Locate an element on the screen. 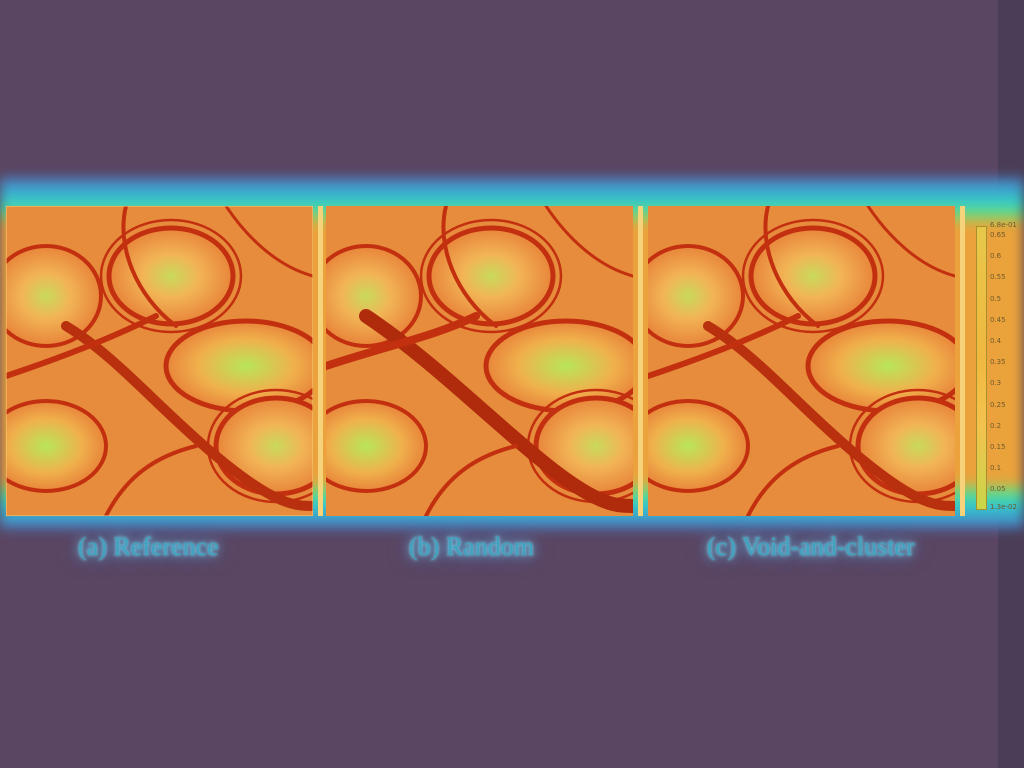 The width and height of the screenshot is (1024, 768). colorbar-tick-label: 0.65 is located at coordinates (998, 235).